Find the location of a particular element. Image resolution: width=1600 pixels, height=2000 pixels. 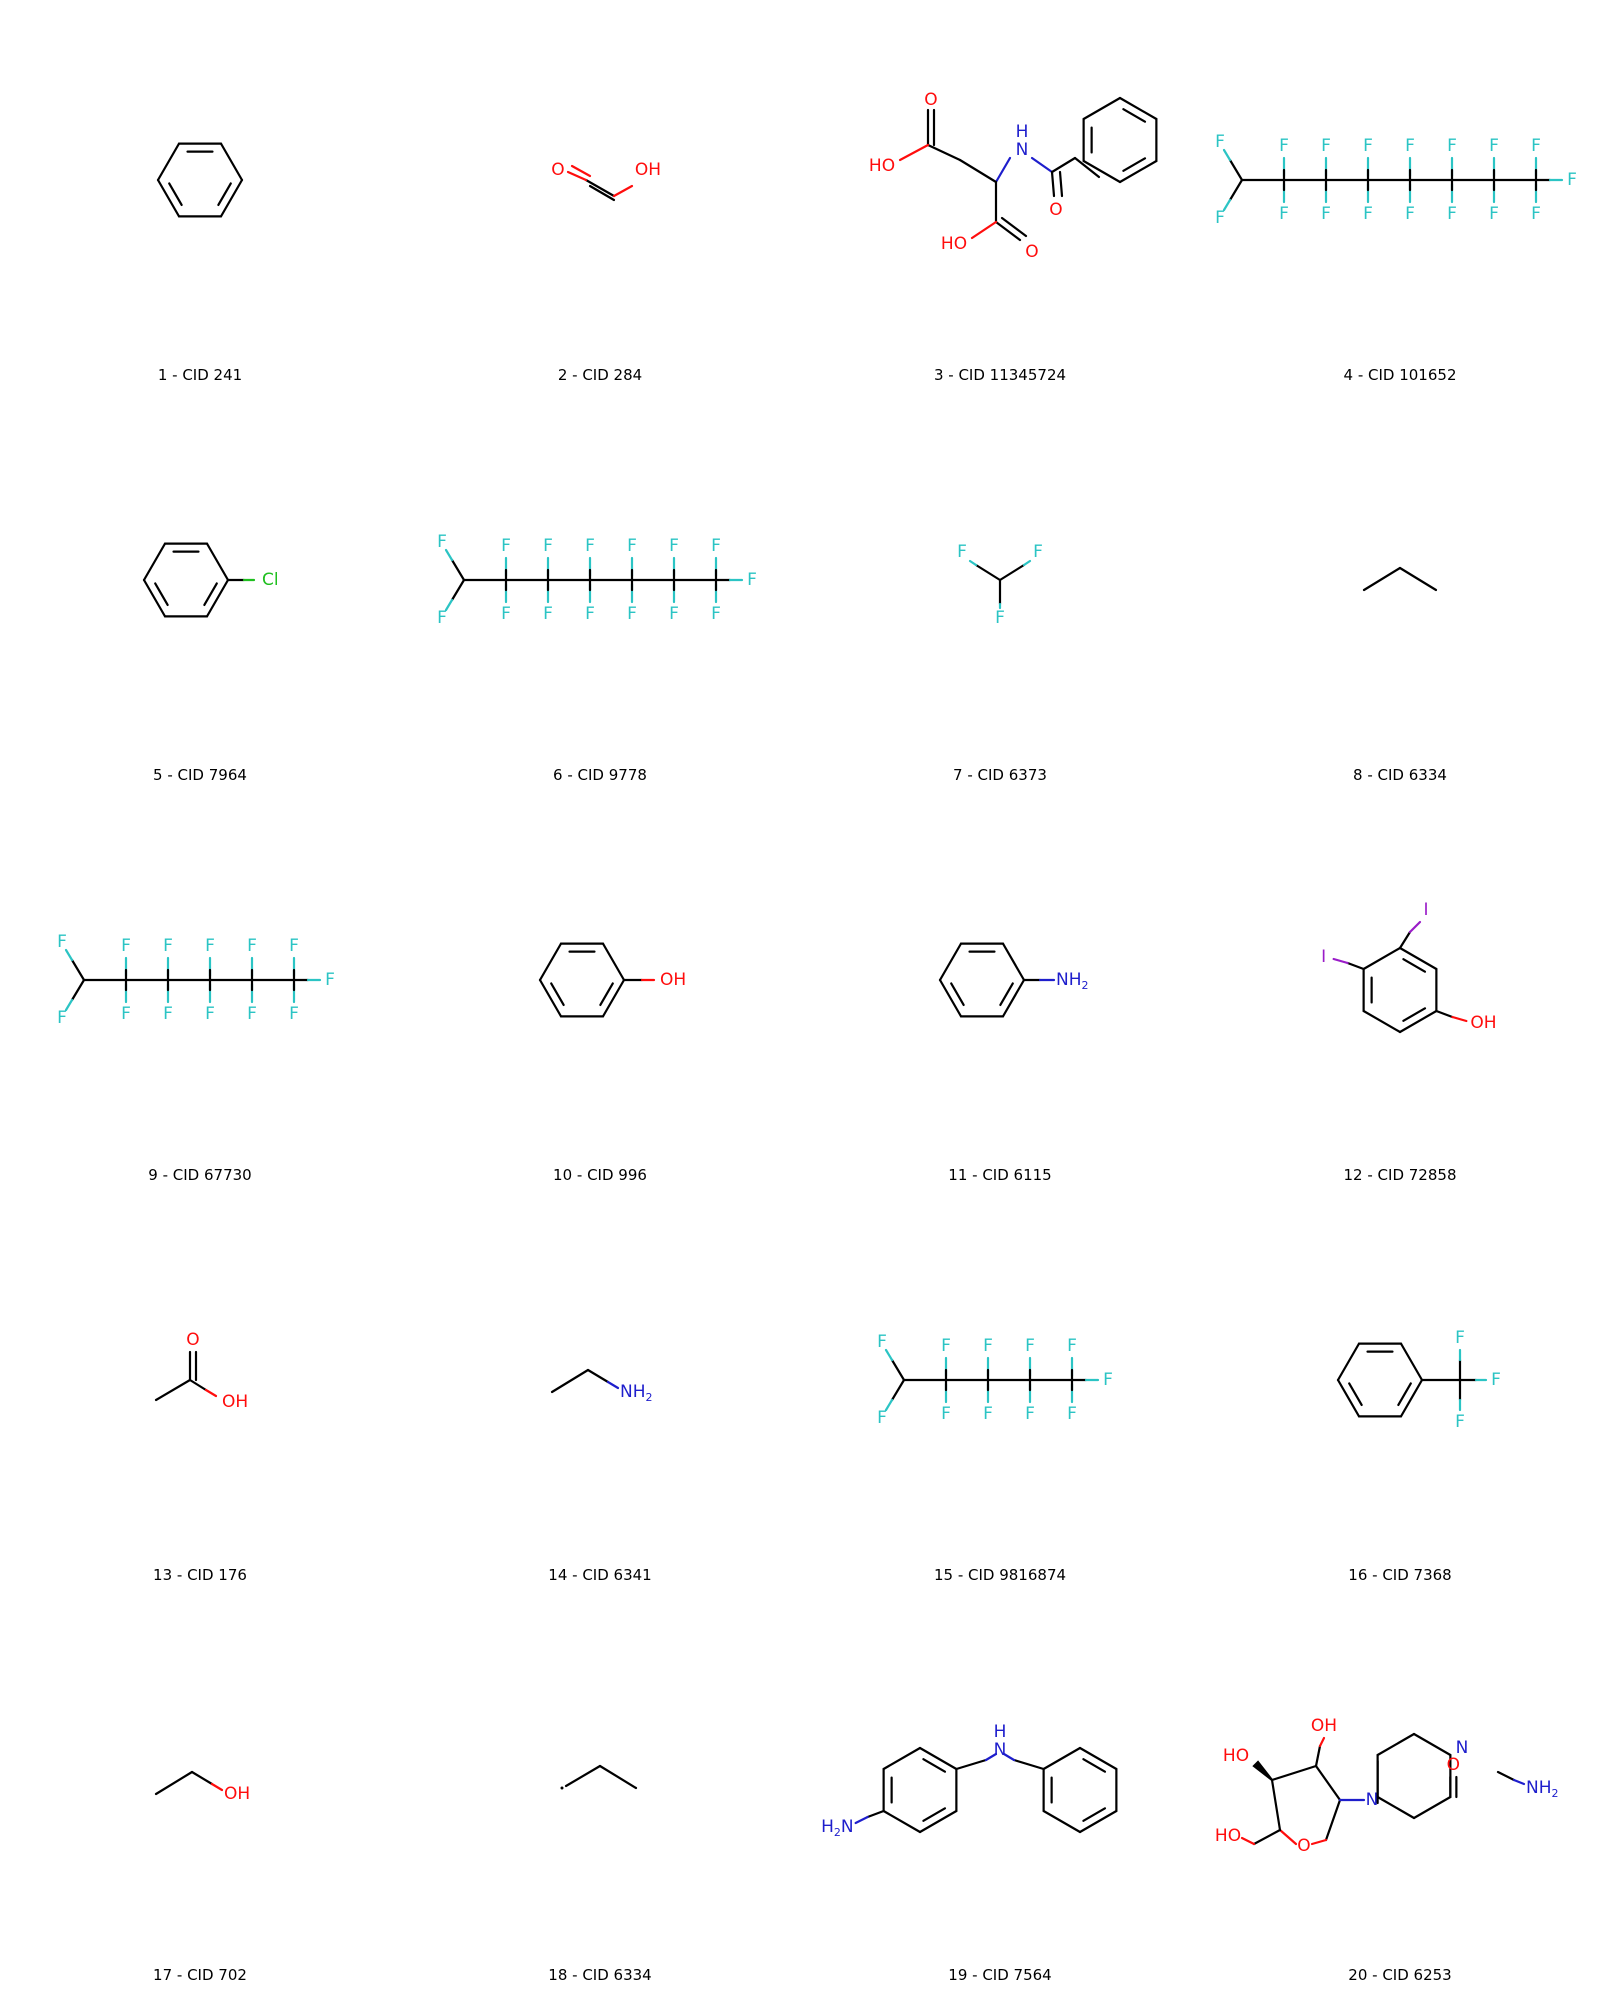

molecule-structure: F F F F F F F F F F F F F F F is located at coordinates (597, 580).